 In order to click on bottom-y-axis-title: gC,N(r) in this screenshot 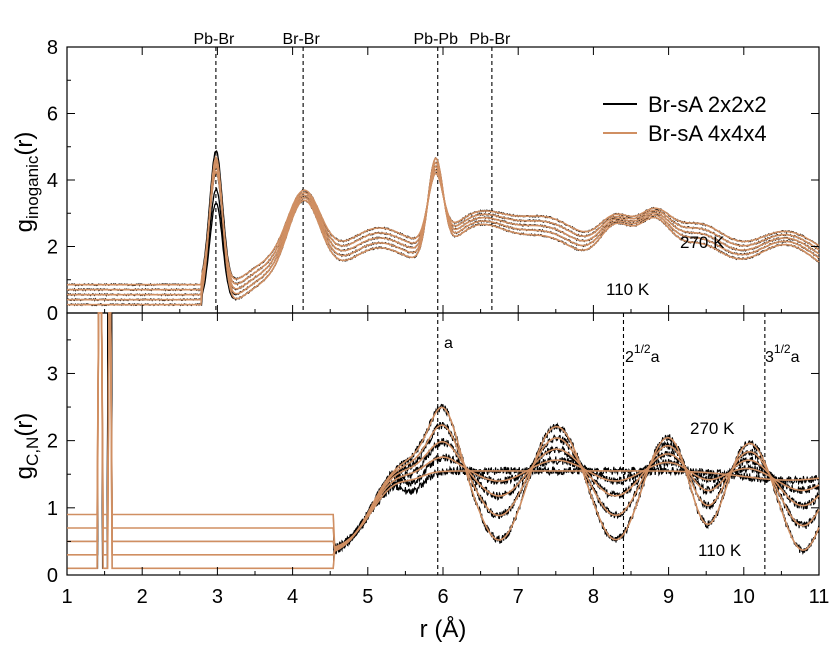, I will do `click(26, 446)`.